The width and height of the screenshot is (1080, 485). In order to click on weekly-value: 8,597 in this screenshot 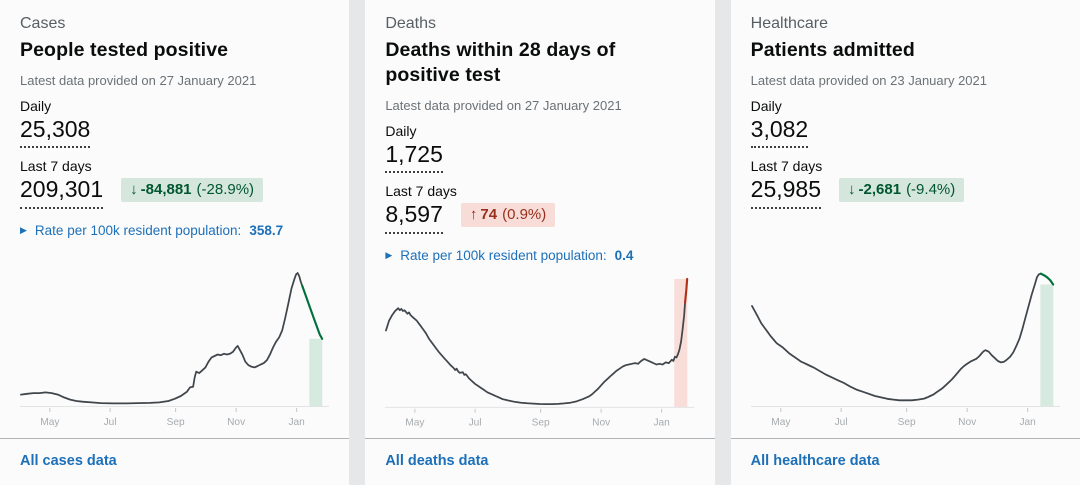, I will do `click(414, 217)`.